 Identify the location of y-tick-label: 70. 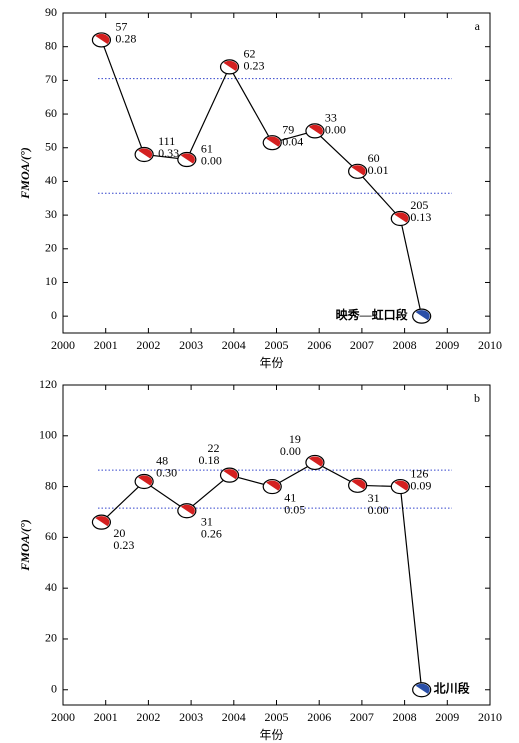
(51, 79).